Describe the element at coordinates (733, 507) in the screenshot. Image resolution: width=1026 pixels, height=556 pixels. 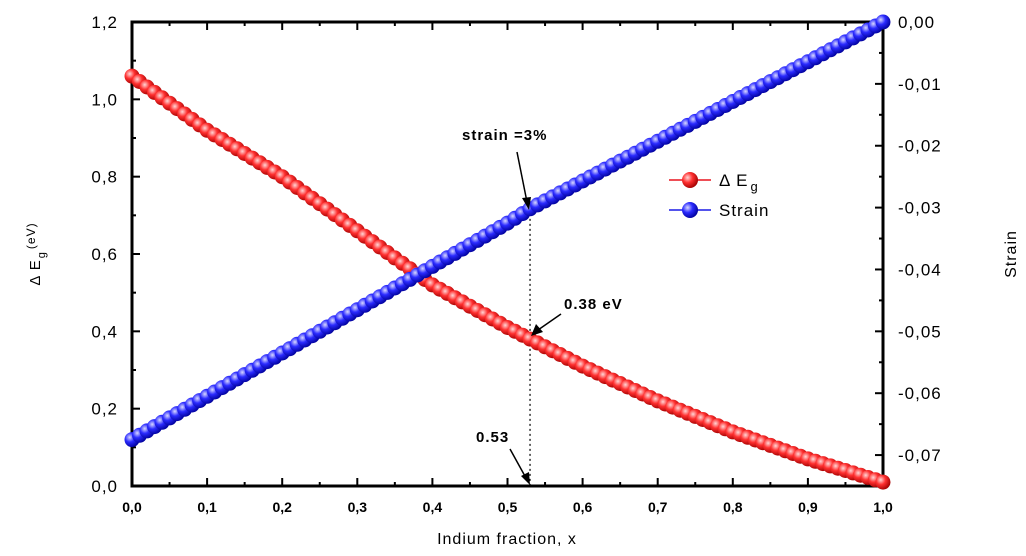
I see `x-tick-label: 0,8` at that location.